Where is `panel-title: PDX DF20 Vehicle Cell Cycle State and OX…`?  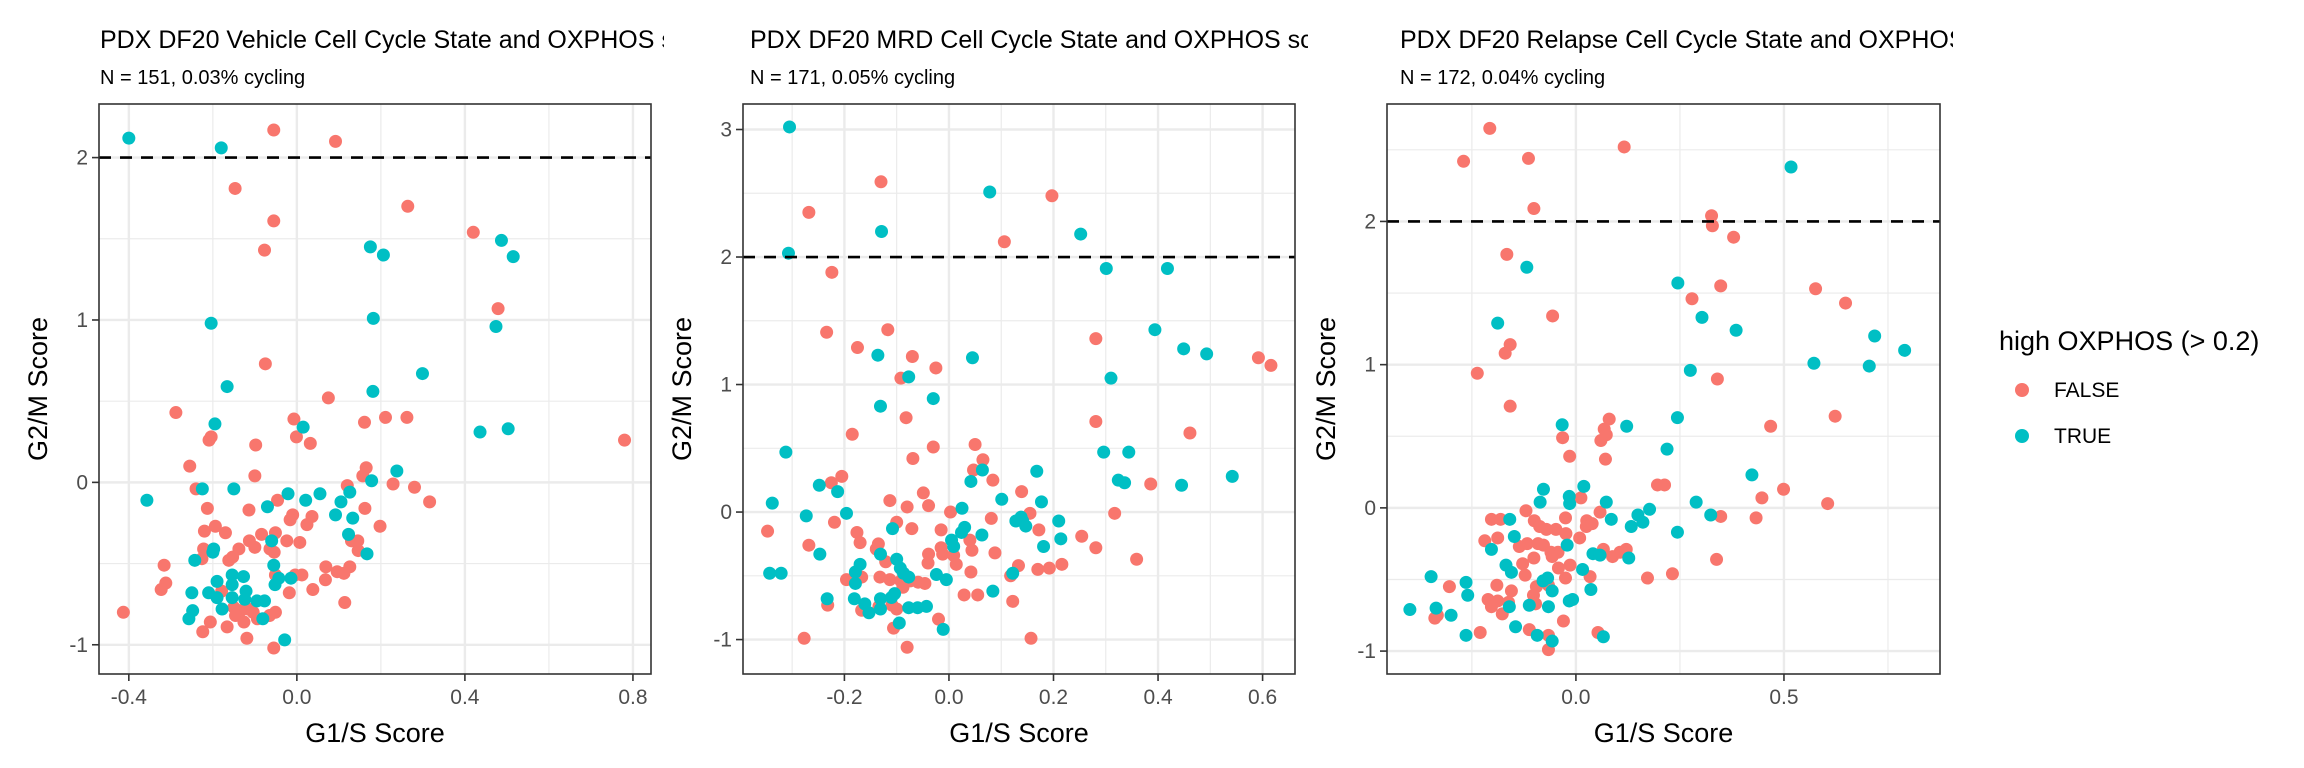 panel-title: PDX DF20 Vehicle Cell Cycle State and OX… is located at coordinates (411, 40).